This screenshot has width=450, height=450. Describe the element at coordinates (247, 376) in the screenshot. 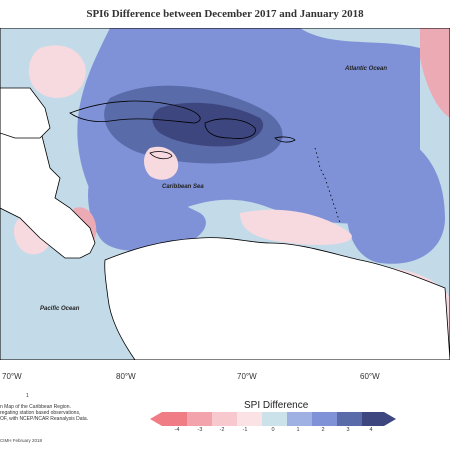

I see `lon-label-70w: 70°W` at that location.